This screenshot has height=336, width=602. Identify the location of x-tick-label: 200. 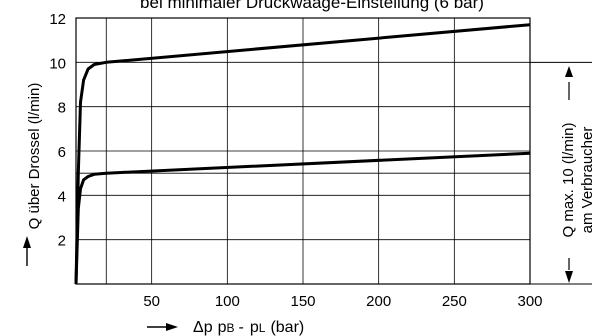
(378, 301).